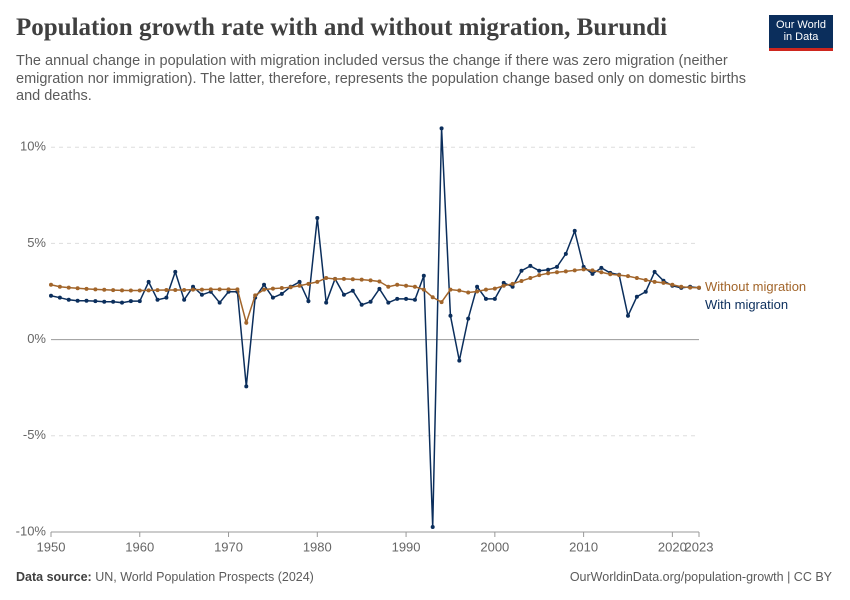 This screenshot has height=600, width=850. What do you see at coordinates (35, 434) in the screenshot?
I see `y-tick-label: -5%` at bounding box center [35, 434].